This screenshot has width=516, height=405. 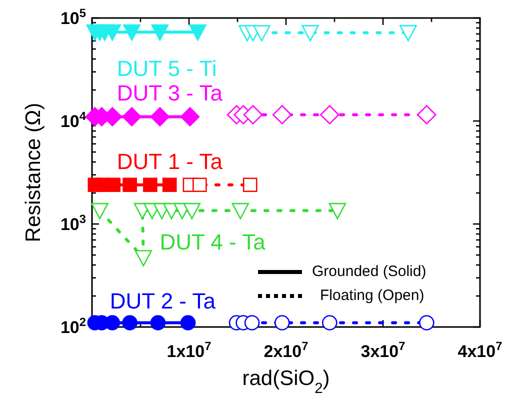 I want to click on annotation: Grounded (Solid), so click(x=369, y=271).